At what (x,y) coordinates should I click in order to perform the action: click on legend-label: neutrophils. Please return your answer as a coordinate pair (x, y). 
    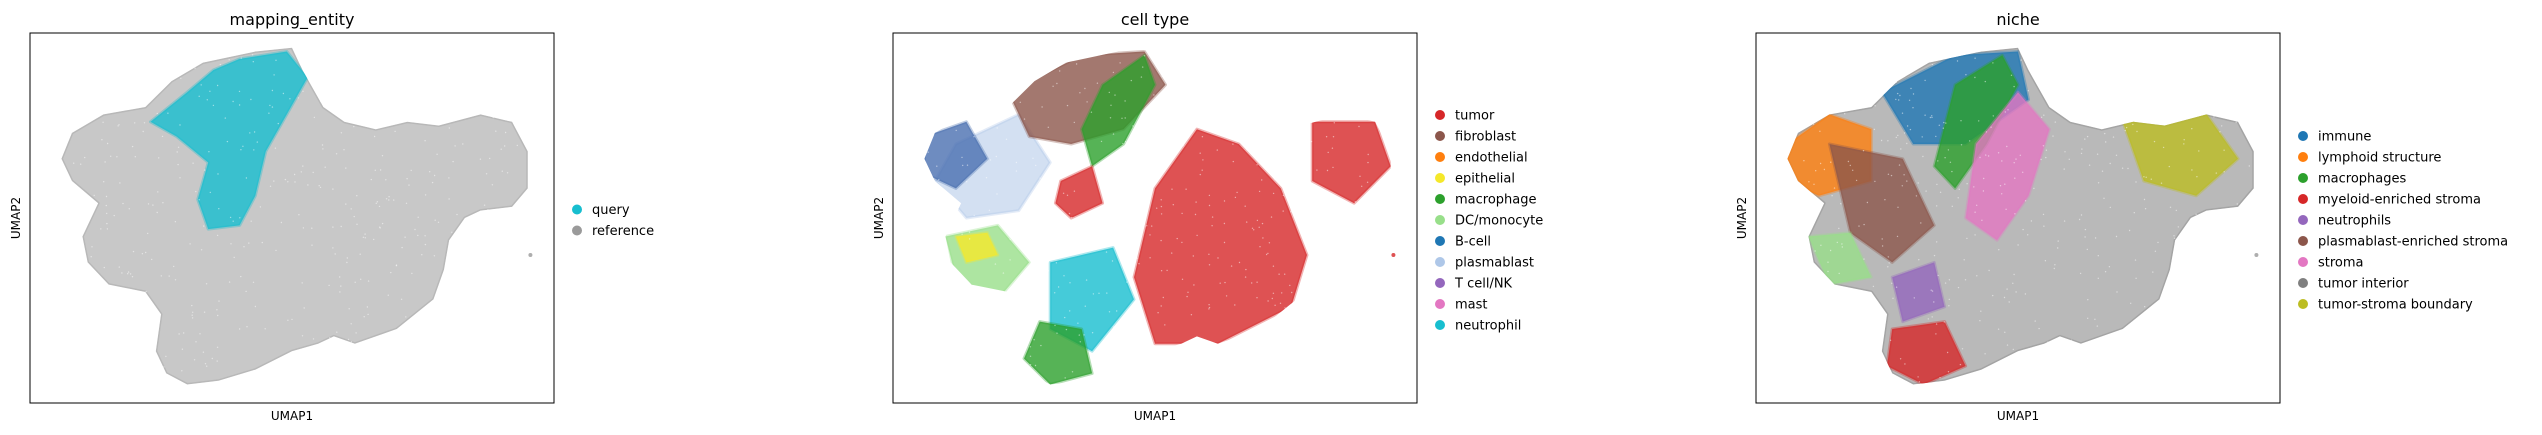
    Looking at the image, I should click on (2354, 221).